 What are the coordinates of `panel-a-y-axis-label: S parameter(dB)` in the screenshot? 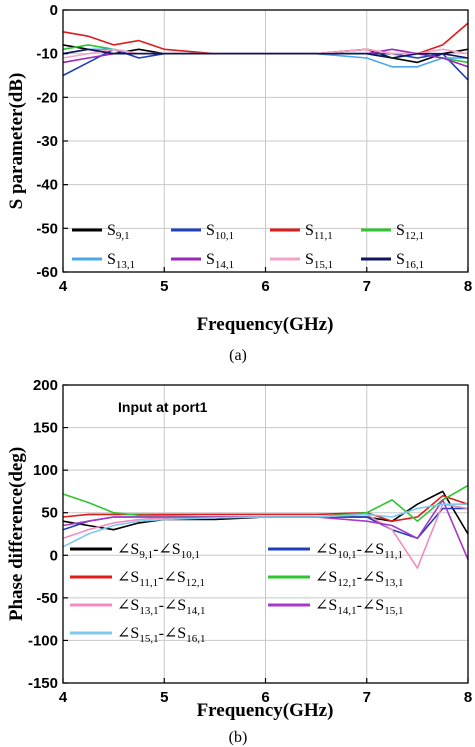 It's located at (16, 141).